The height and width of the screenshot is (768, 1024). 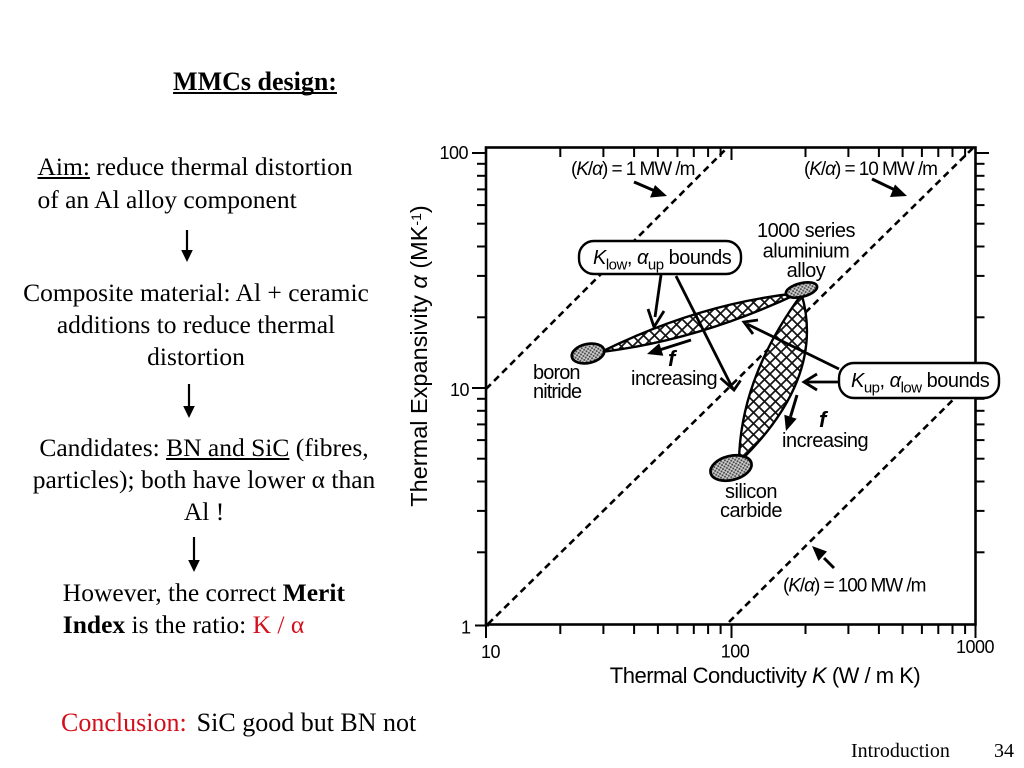 I want to click on svg-text: 1000 series, so click(x=806, y=231).